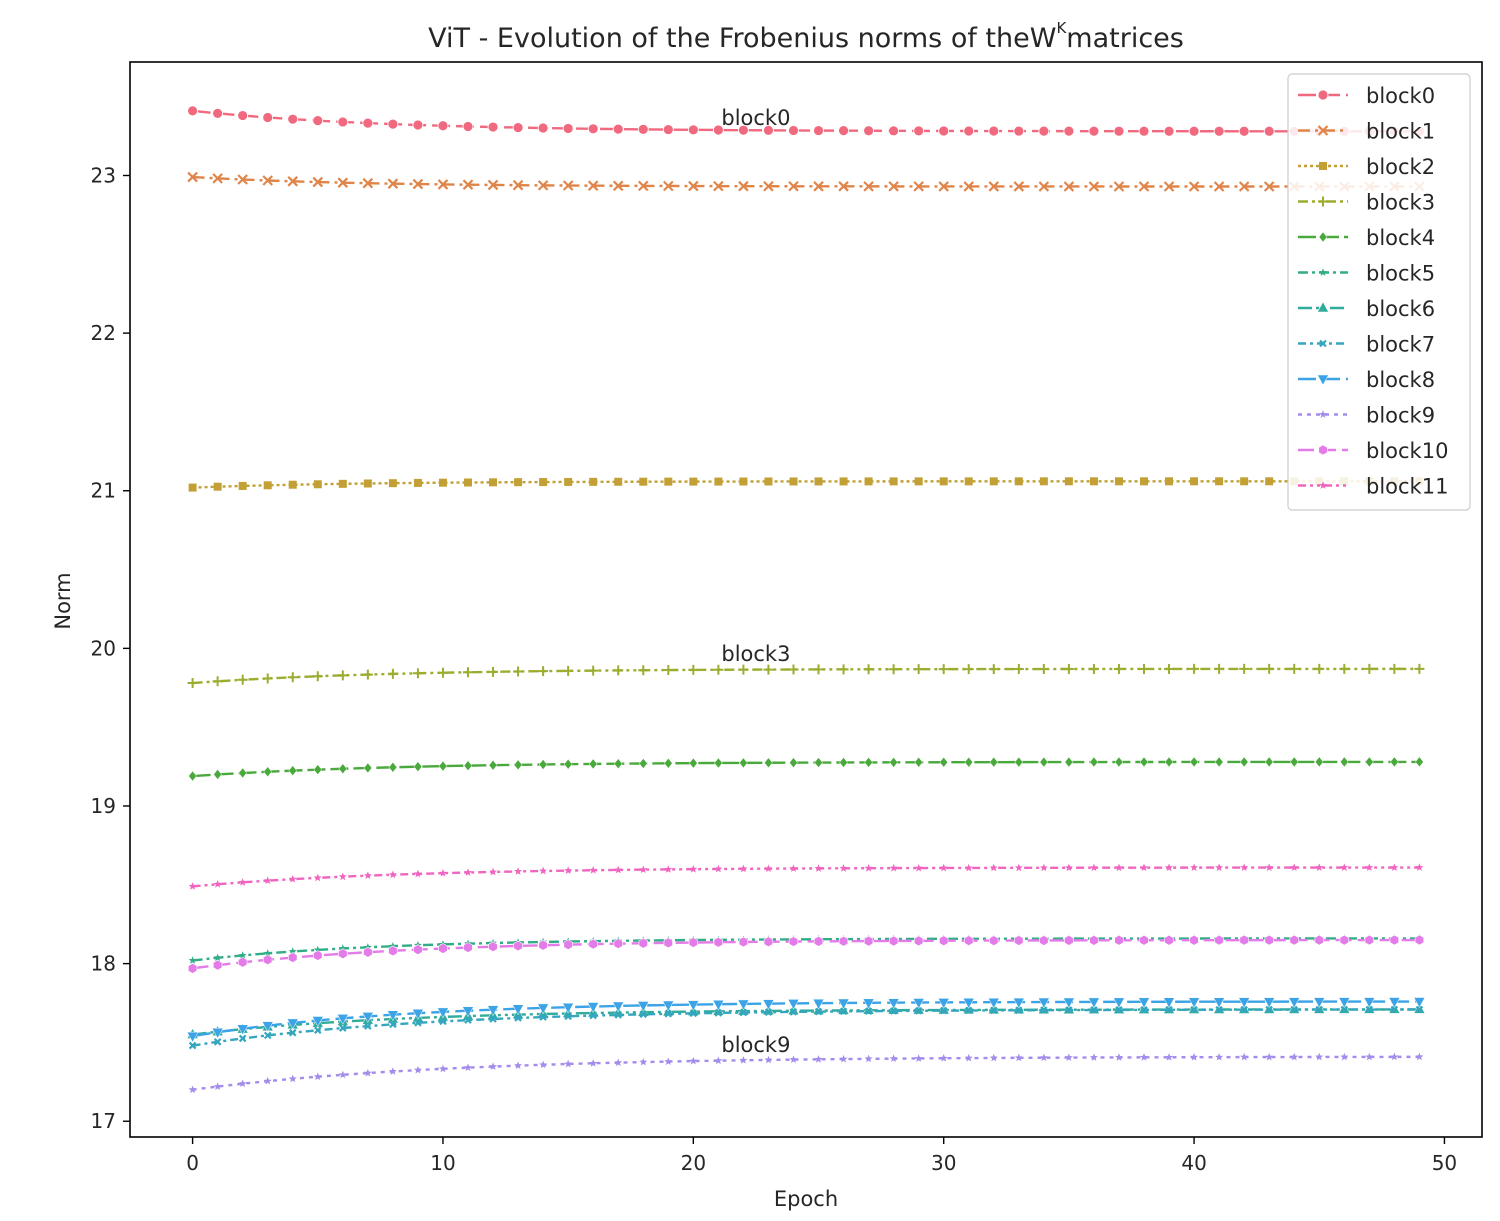 The width and height of the screenshot is (1500, 1221). What do you see at coordinates (806, 769) in the screenshot?
I see `series-block4` at bounding box center [806, 769].